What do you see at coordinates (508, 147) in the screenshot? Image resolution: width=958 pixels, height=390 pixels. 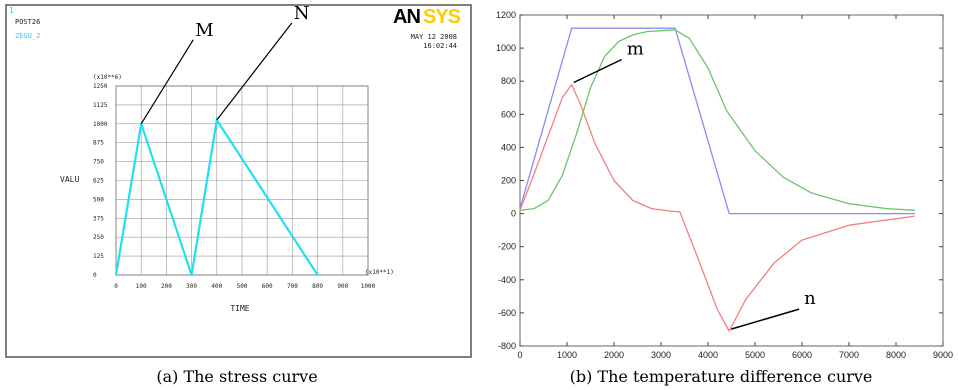 I see `y-tick-label: 400` at bounding box center [508, 147].